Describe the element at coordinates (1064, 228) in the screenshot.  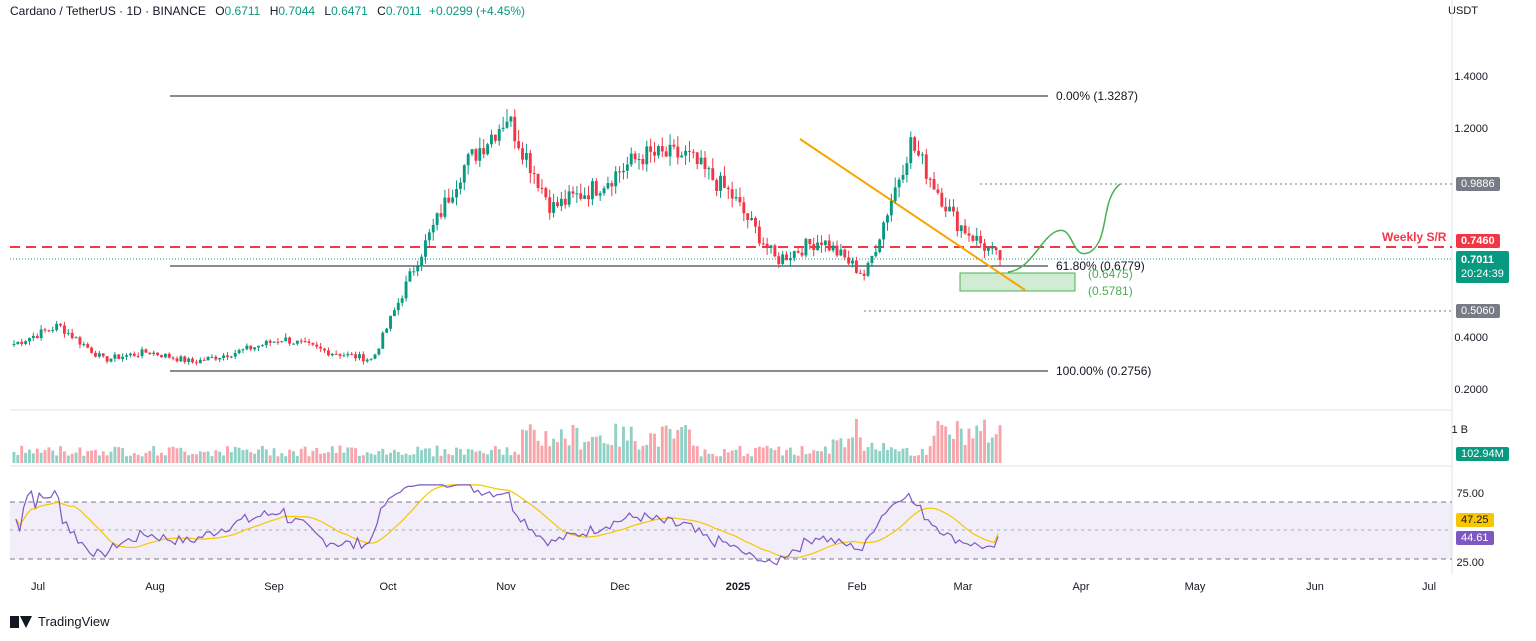
I see `projected-path` at that location.